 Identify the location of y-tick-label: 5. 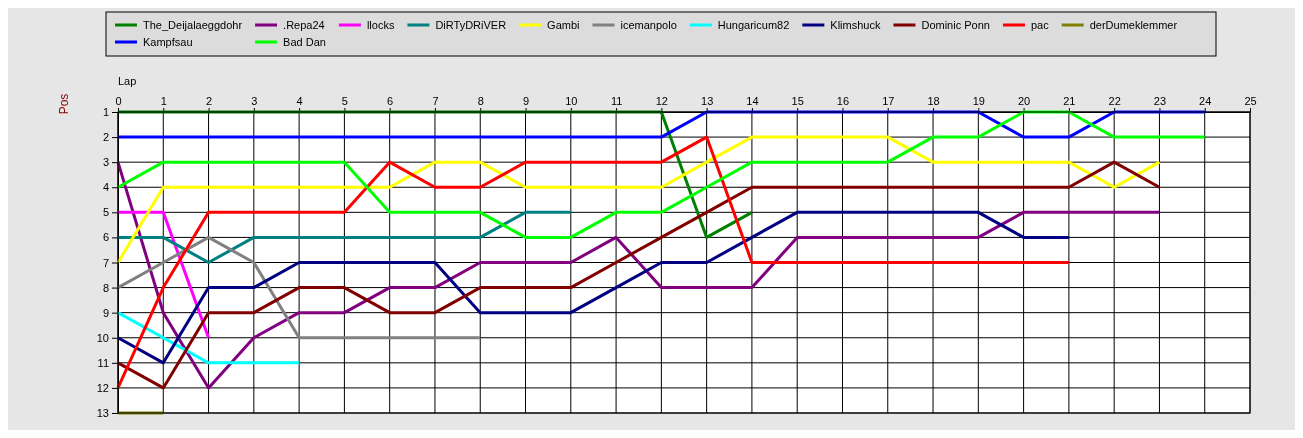
(105, 212).